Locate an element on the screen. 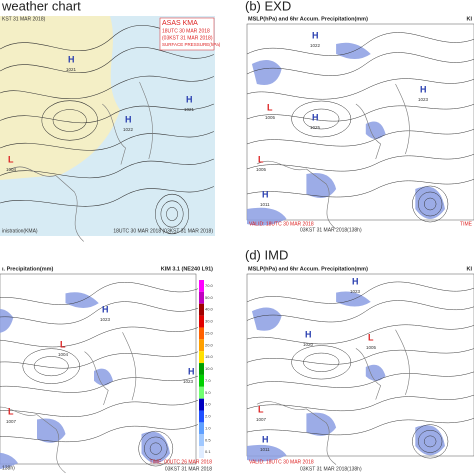 The height and width of the screenshot is (474, 474). box-text: (03KST 31 MAR 2018) is located at coordinates (187, 38).